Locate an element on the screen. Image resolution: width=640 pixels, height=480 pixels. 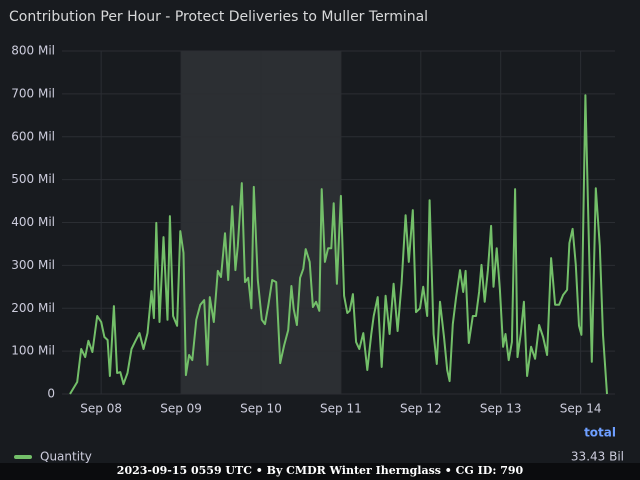
y-tick-label: 200 Mil is located at coordinates (33, 308).